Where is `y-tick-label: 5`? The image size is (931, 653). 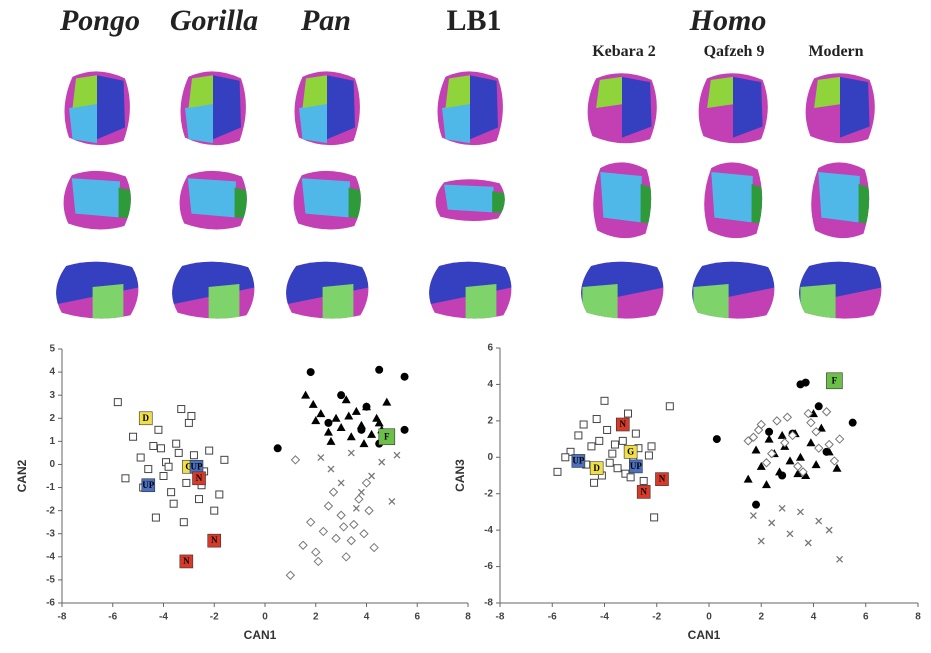
y-tick-label: 5 is located at coordinates (52, 349).